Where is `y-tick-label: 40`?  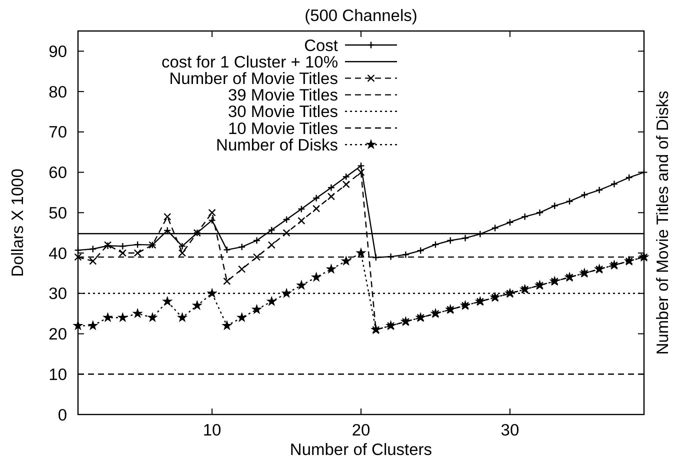 y-tick-label: 40 is located at coordinates (57, 253).